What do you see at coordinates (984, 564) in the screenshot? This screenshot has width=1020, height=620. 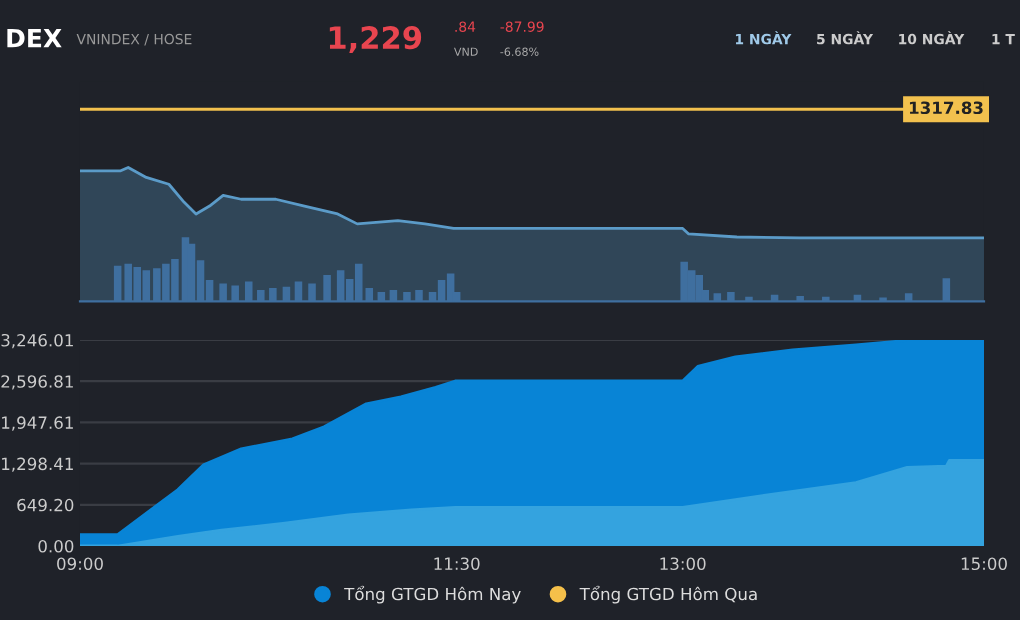 I see `x-tick-label: 15:00` at bounding box center [984, 564].